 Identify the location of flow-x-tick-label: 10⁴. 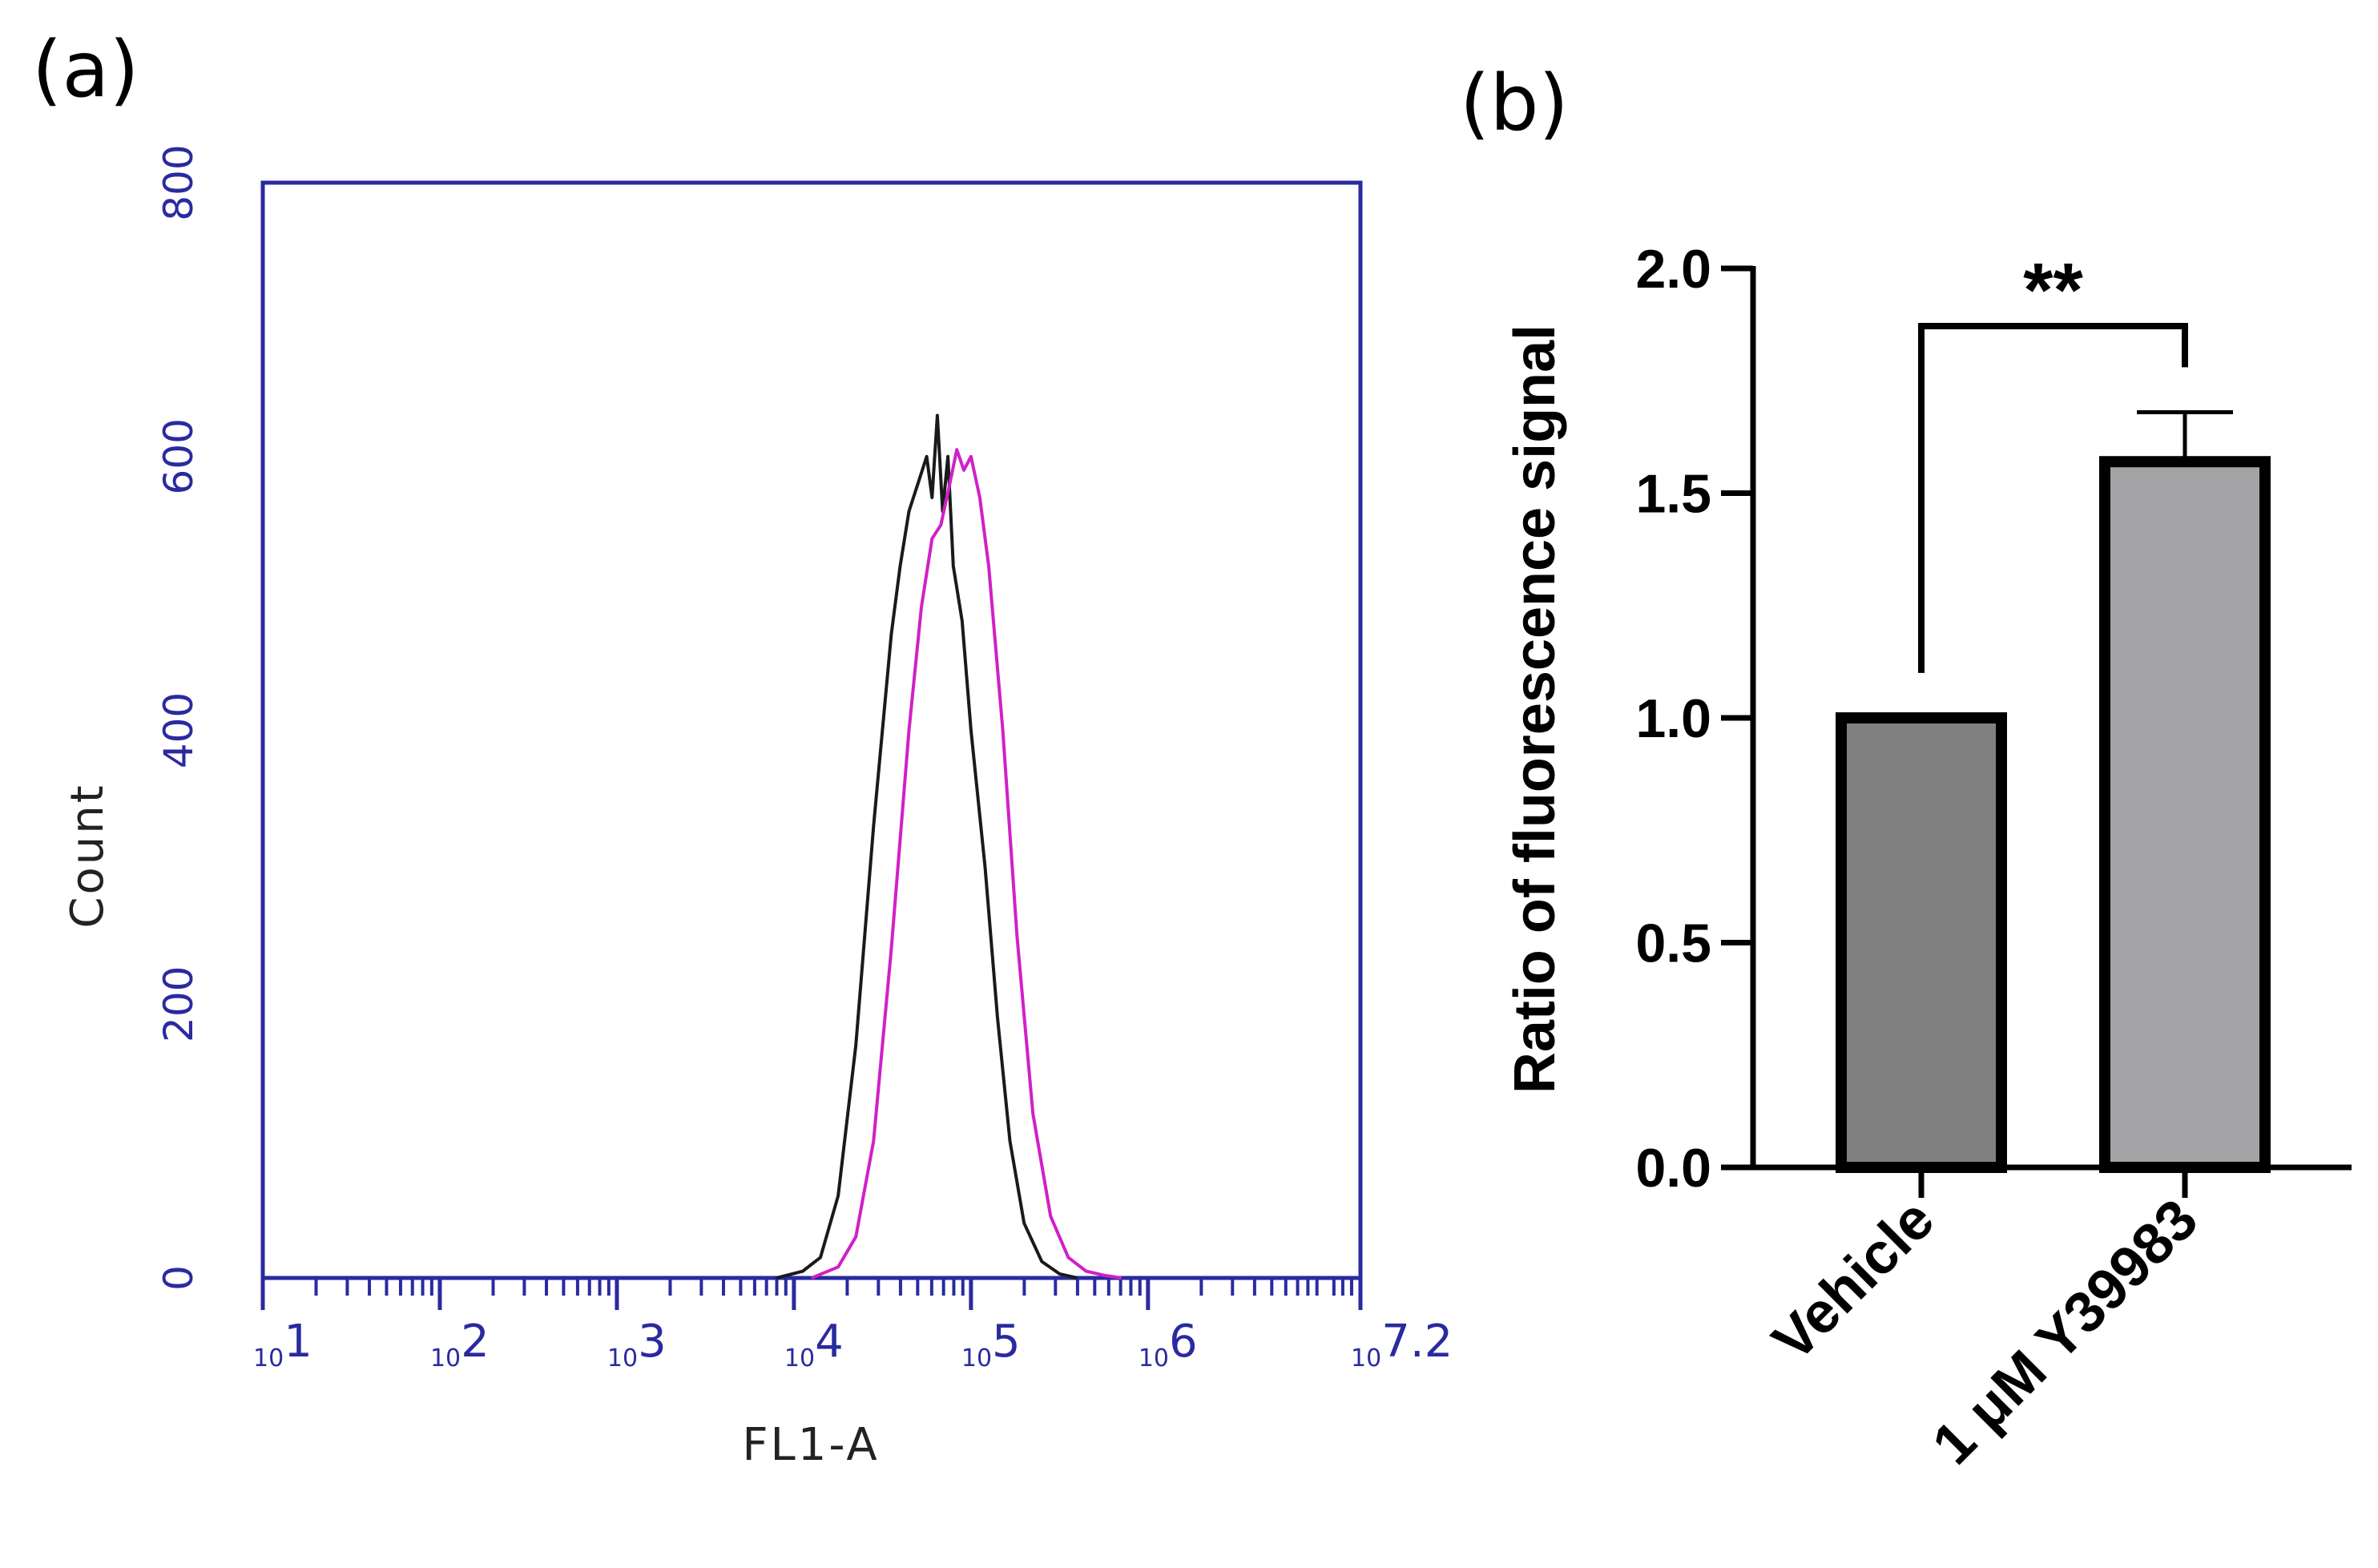
(814, 1344).